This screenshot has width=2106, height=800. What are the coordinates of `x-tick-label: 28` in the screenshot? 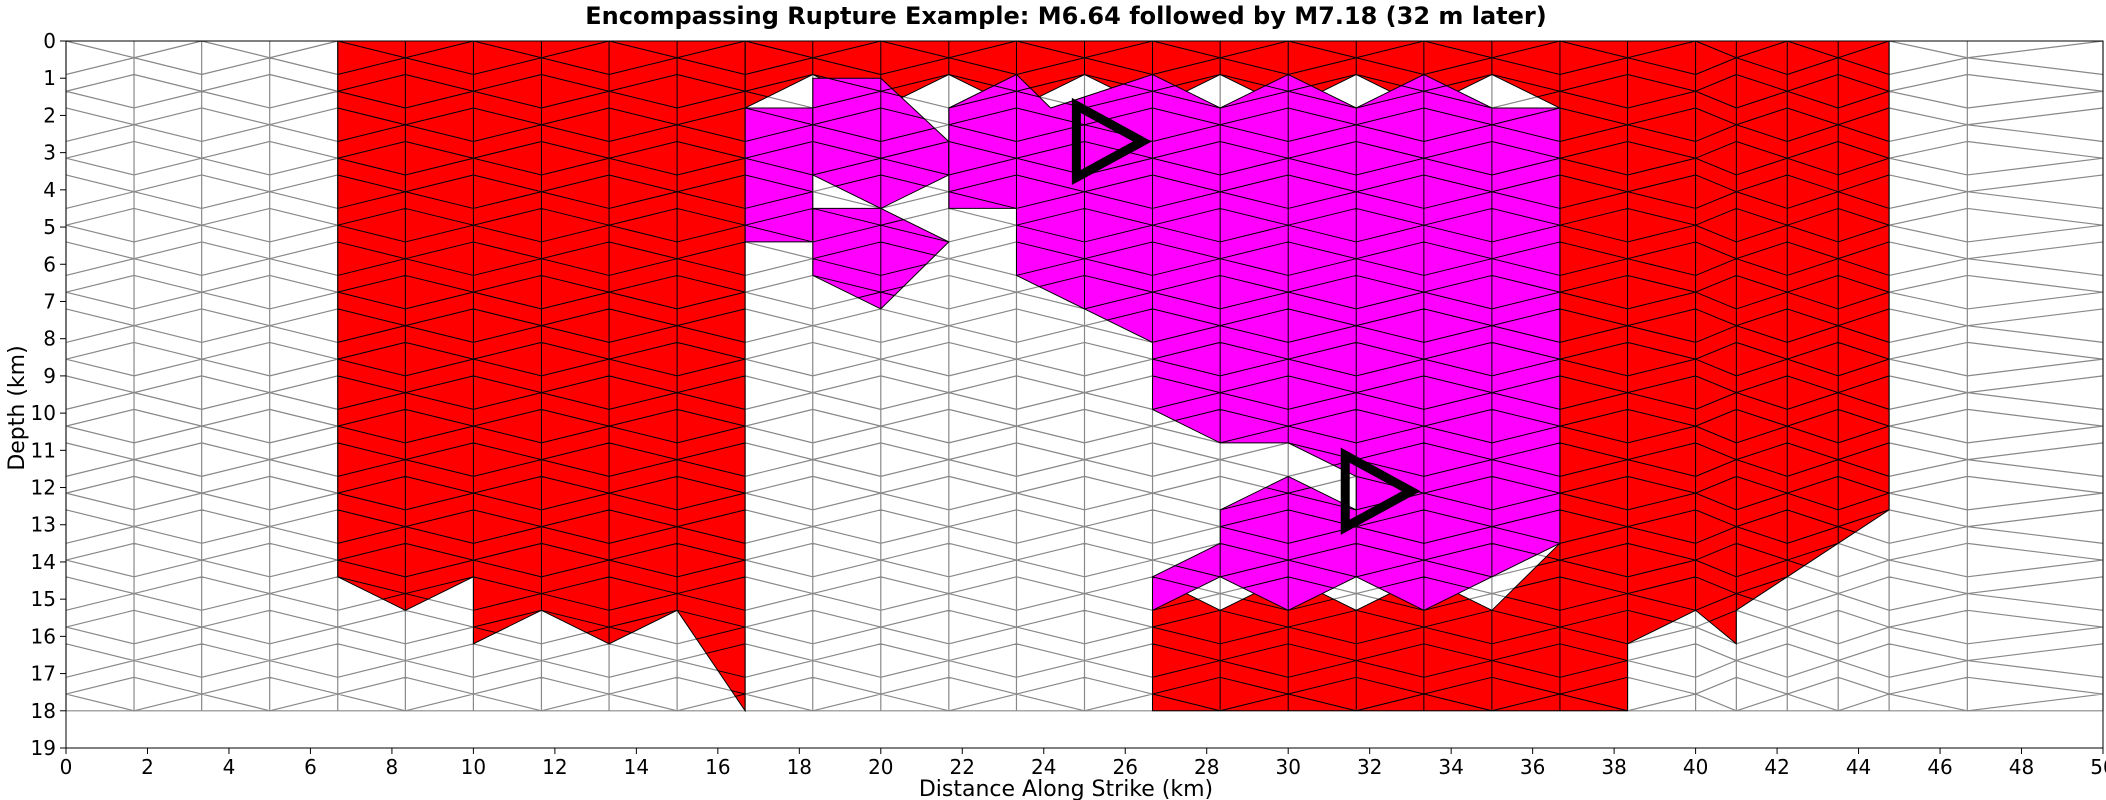 It's located at (1206, 767).